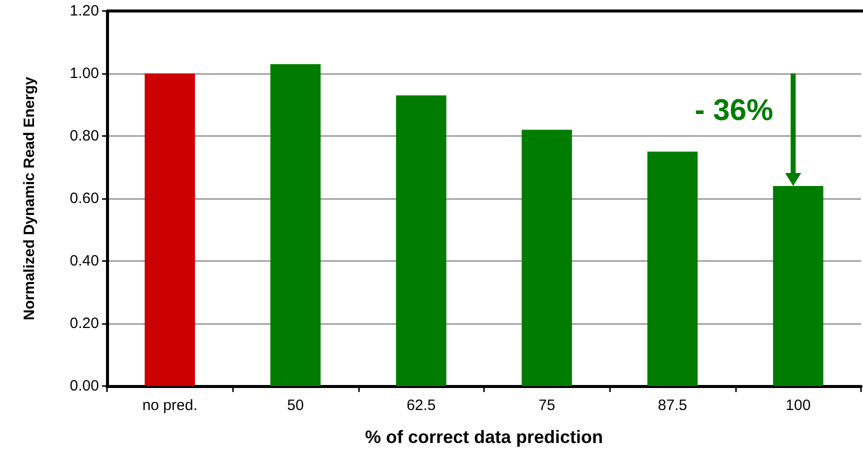  What do you see at coordinates (84, 323) in the screenshot?
I see `y-tick-label: 0.20` at bounding box center [84, 323].